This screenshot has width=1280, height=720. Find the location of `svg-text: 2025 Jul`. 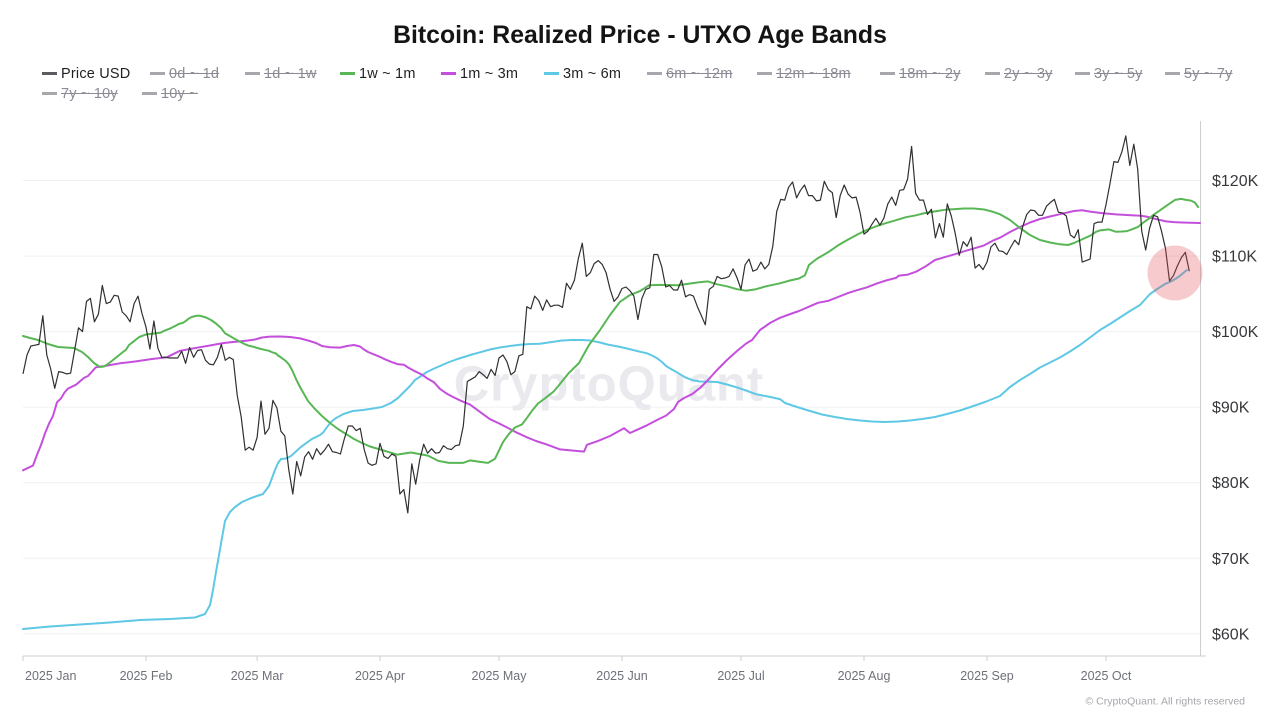

svg-text: 2025 Jul is located at coordinates (740, 676).